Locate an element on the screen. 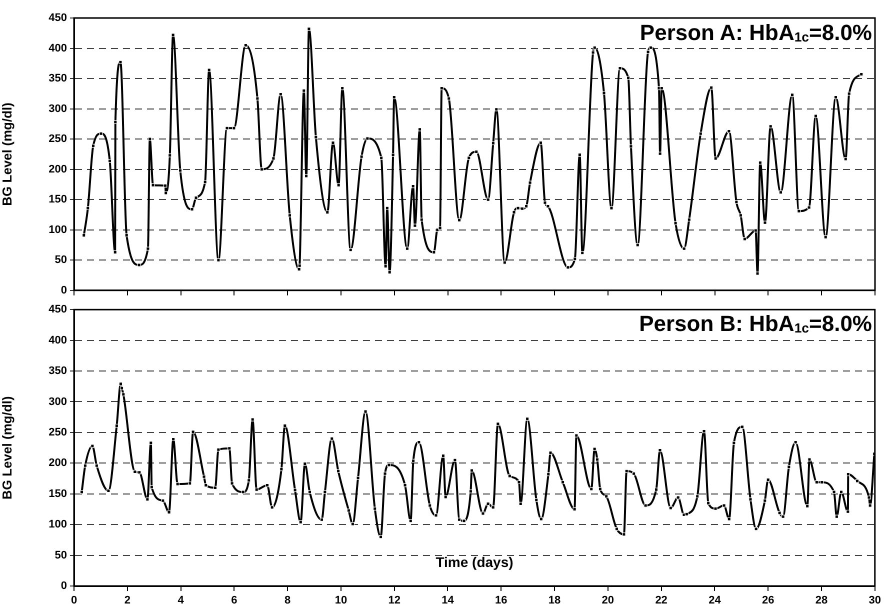 The height and width of the screenshot is (611, 884). chart-title: Person B: HbA$_{1c}$=8.0% is located at coordinates (755, 324).